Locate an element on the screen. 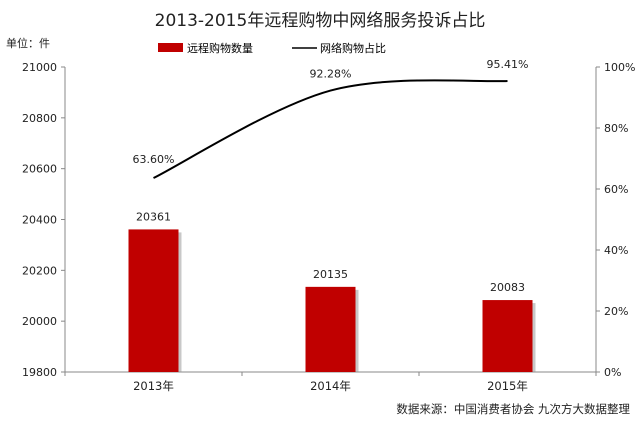 This screenshot has height=425, width=640. line-value-label: 92.28% is located at coordinates (331, 74).